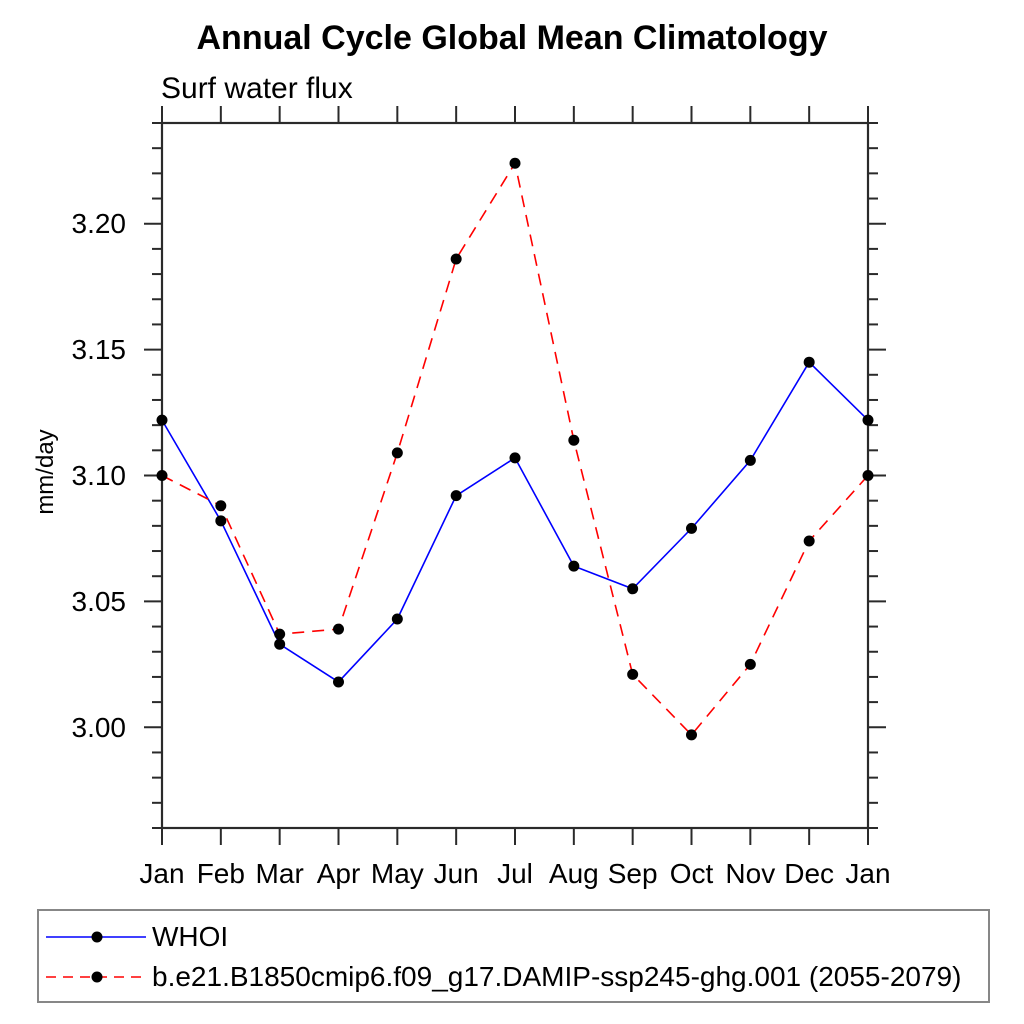 Image resolution: width=1024 pixels, height=1024 pixels. I want to click on x-tick-label: Feb, so click(221, 873).